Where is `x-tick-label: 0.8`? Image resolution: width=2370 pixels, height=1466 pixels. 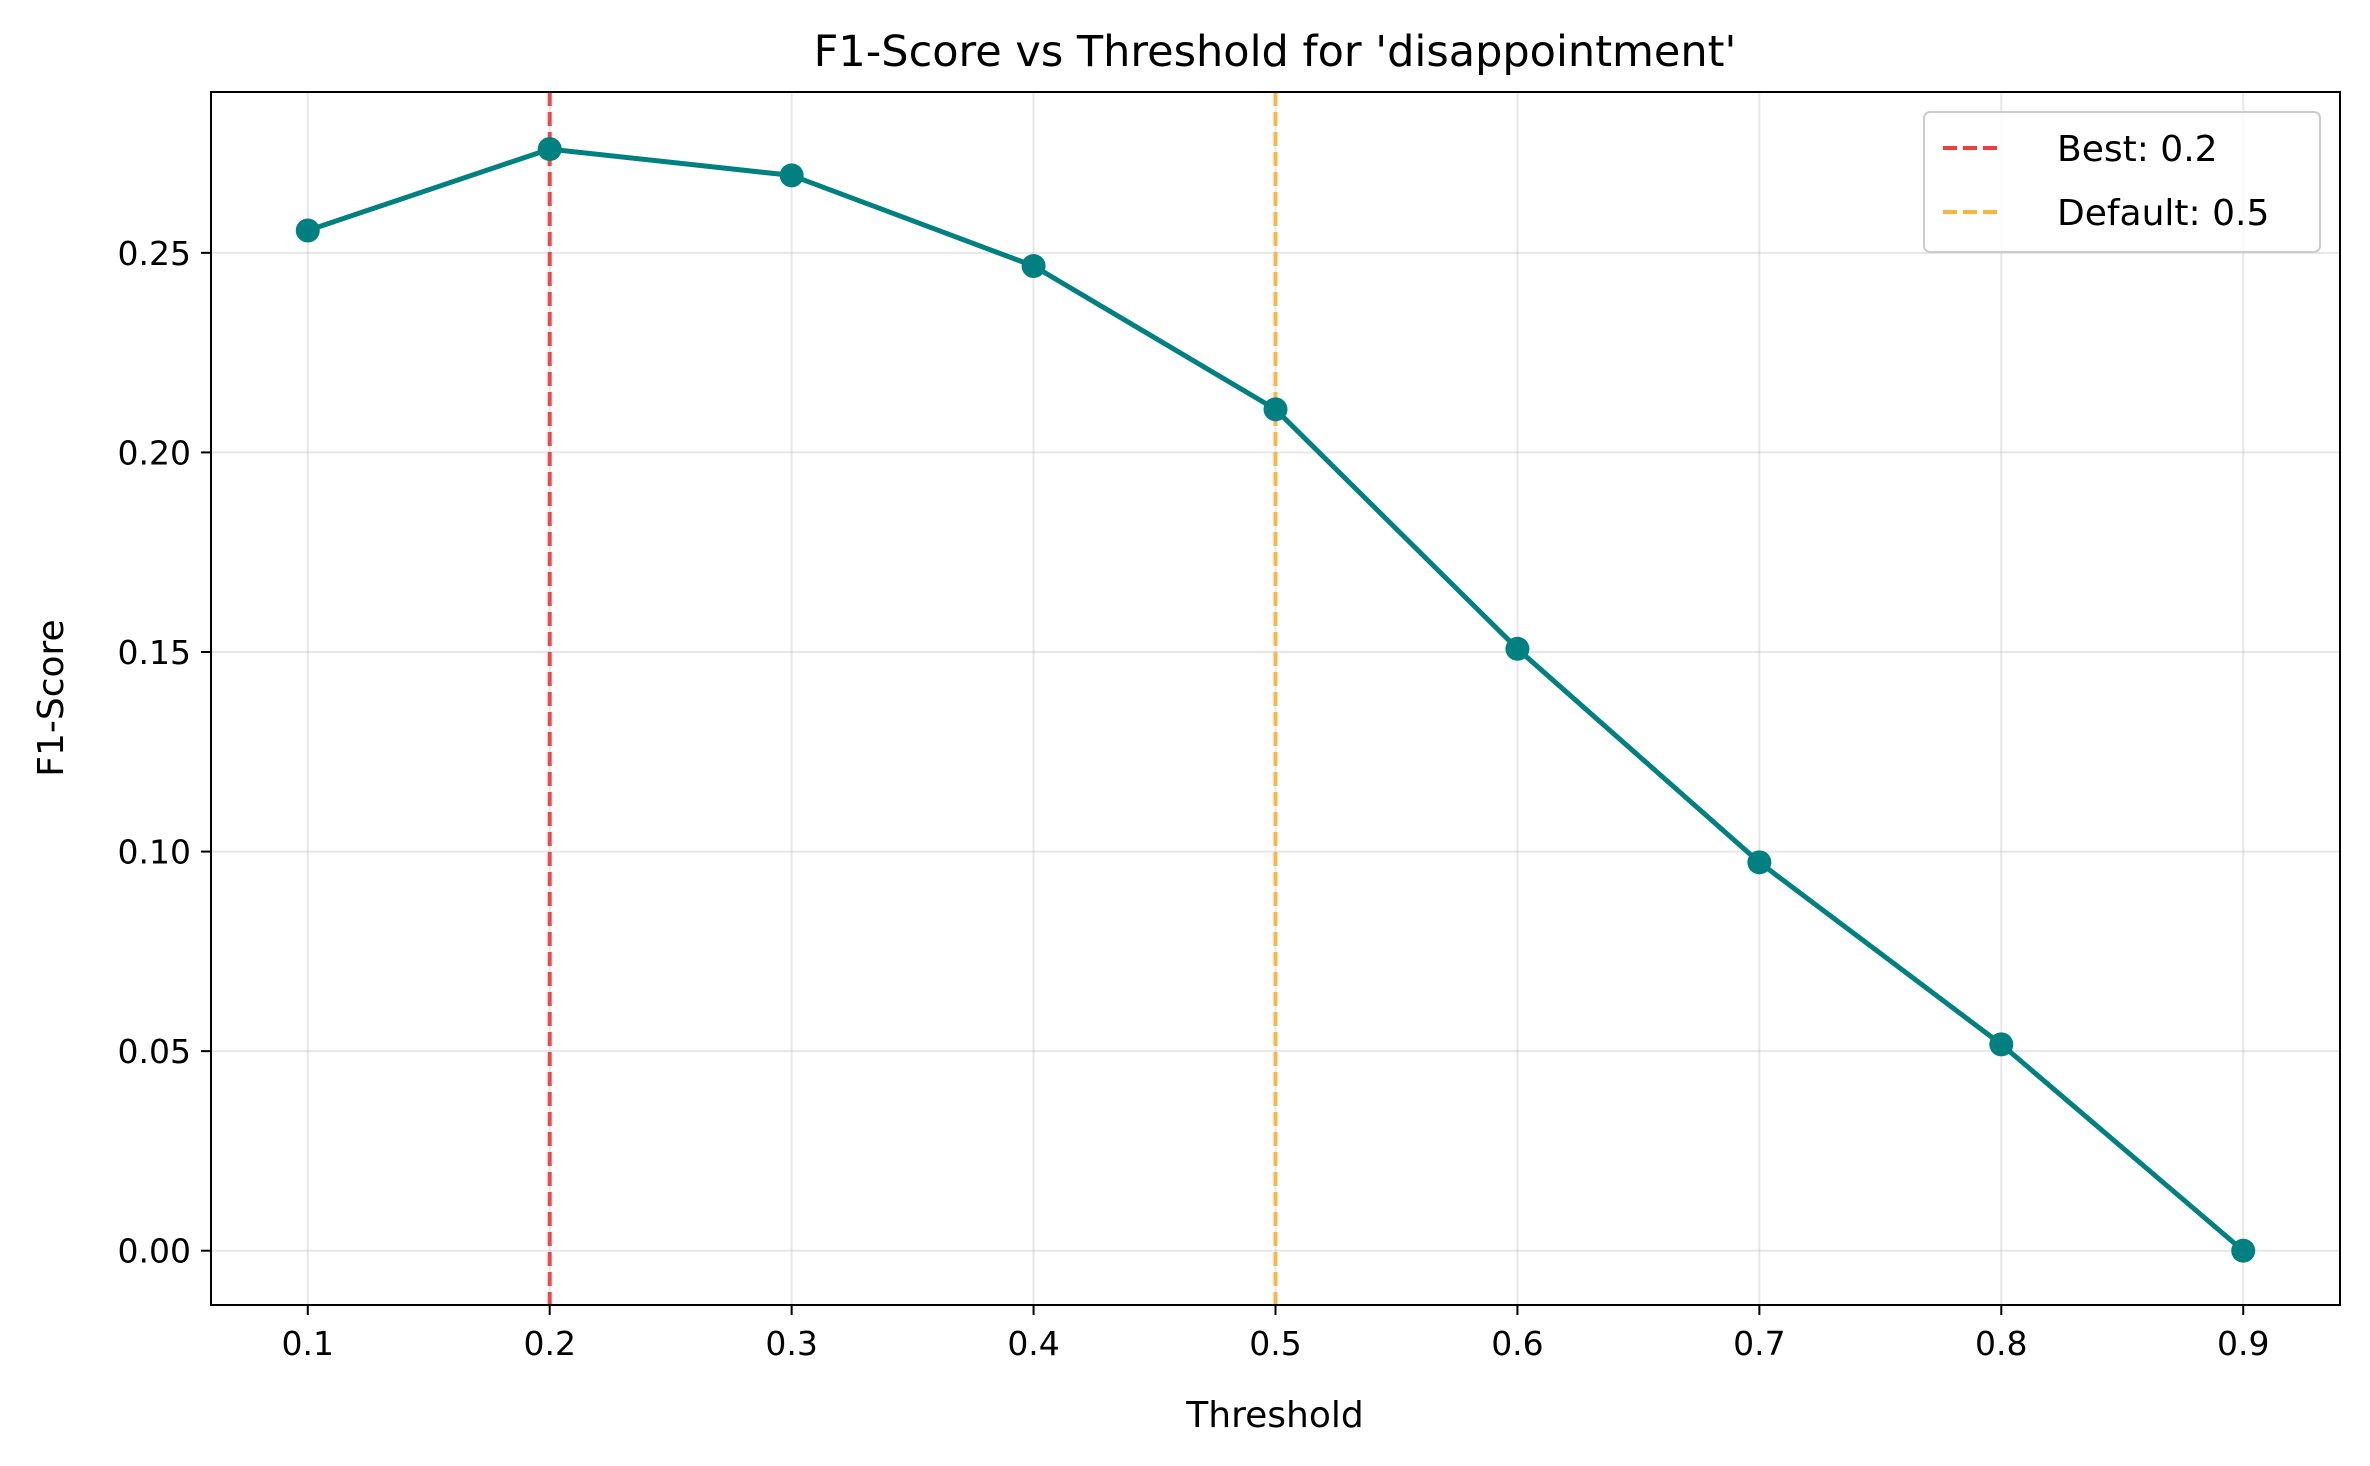 x-tick-label: 0.8 is located at coordinates (2001, 1343).